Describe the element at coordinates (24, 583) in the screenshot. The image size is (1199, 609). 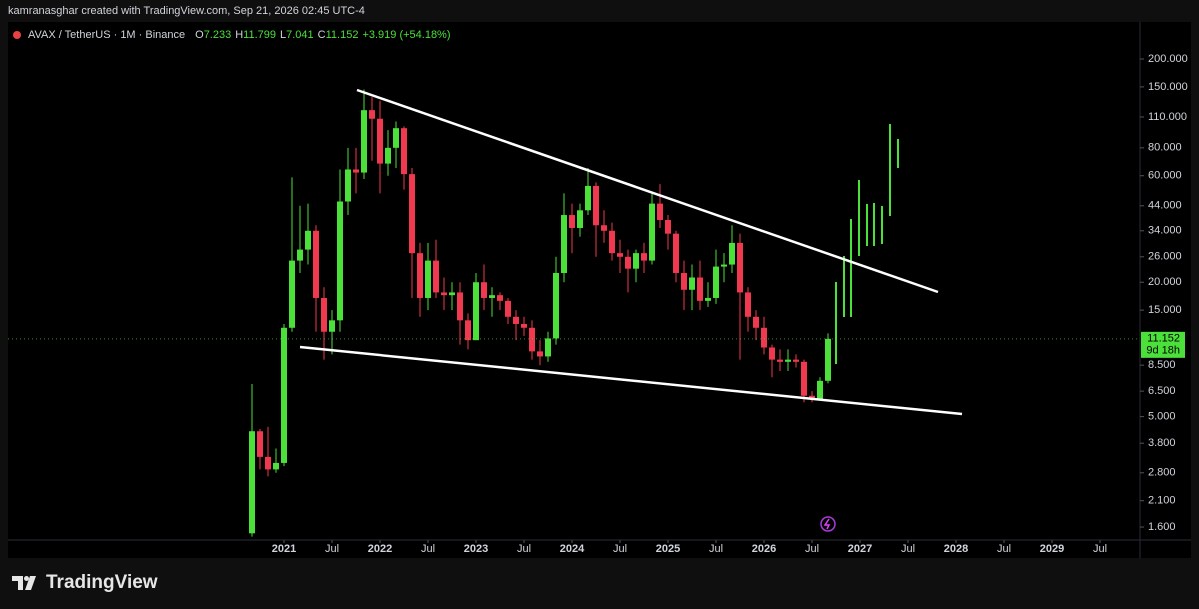
I see `logo` at that location.